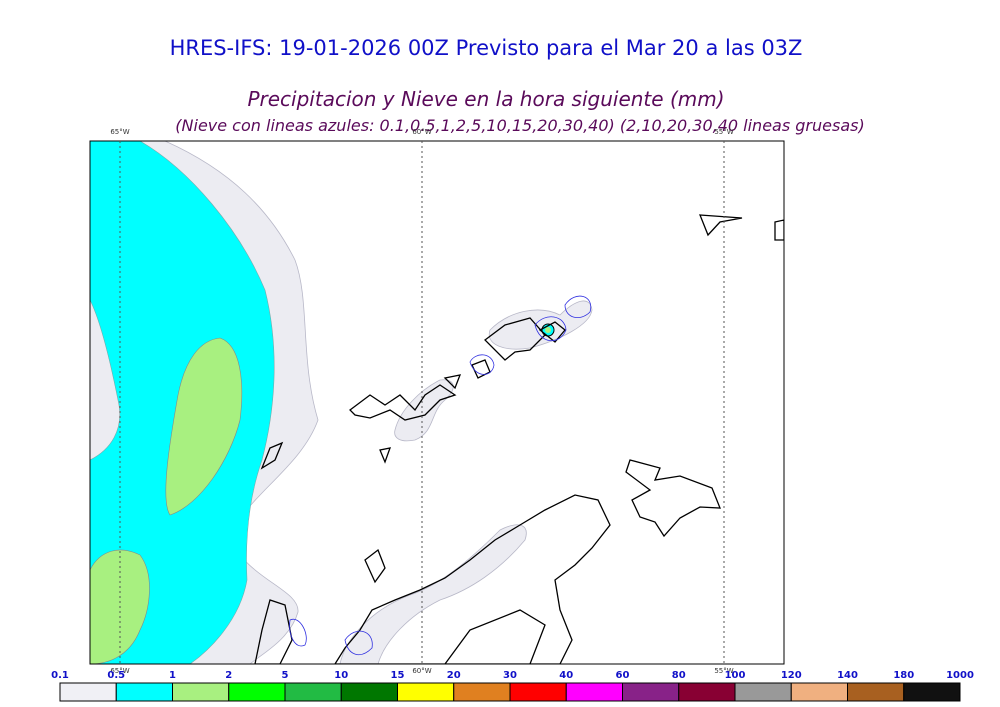  Describe the element at coordinates (204, 426) in the screenshot. I see `precip-green` at that location.